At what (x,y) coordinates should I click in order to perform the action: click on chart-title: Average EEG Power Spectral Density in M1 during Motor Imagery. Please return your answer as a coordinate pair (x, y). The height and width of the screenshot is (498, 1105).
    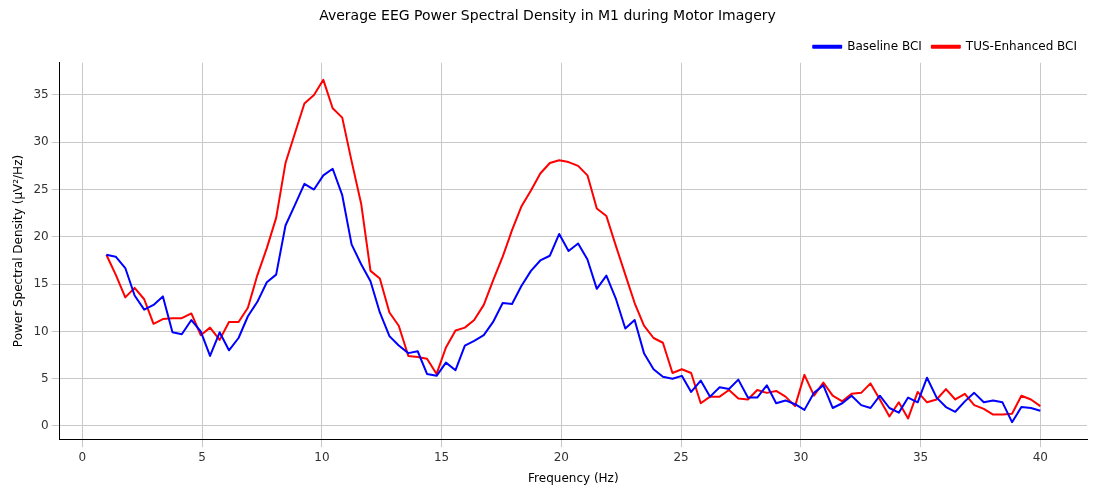
    Looking at the image, I should click on (547, 15).